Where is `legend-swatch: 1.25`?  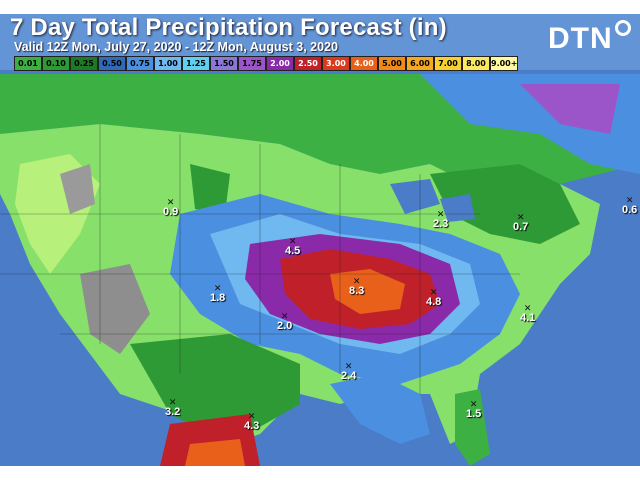 legend-swatch: 1.25 is located at coordinates (196, 63).